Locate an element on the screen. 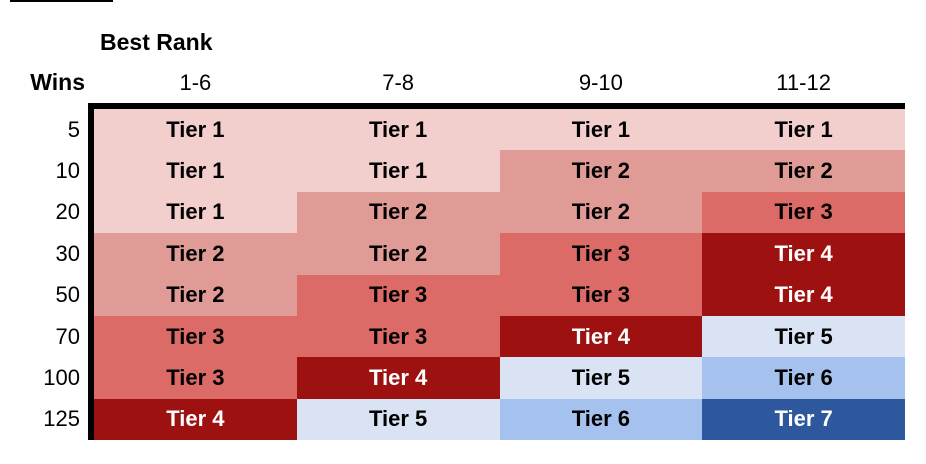 This screenshot has width=926, height=464. tier-cell-wins-70-rank-9-10: Tier 4 is located at coordinates (601, 336).